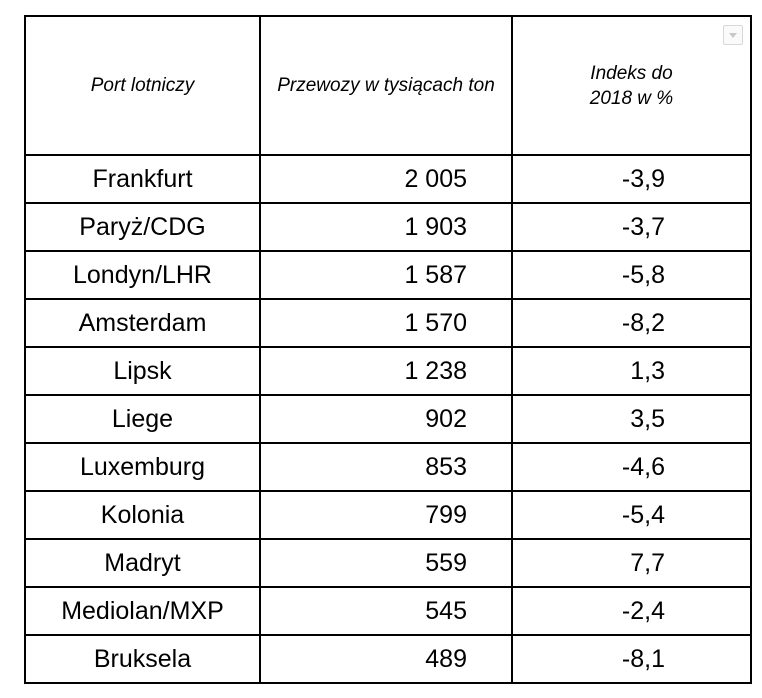 This screenshot has width=762, height=698. Describe the element at coordinates (142, 275) in the screenshot. I see `cell-port: Londyn/LHR` at that location.